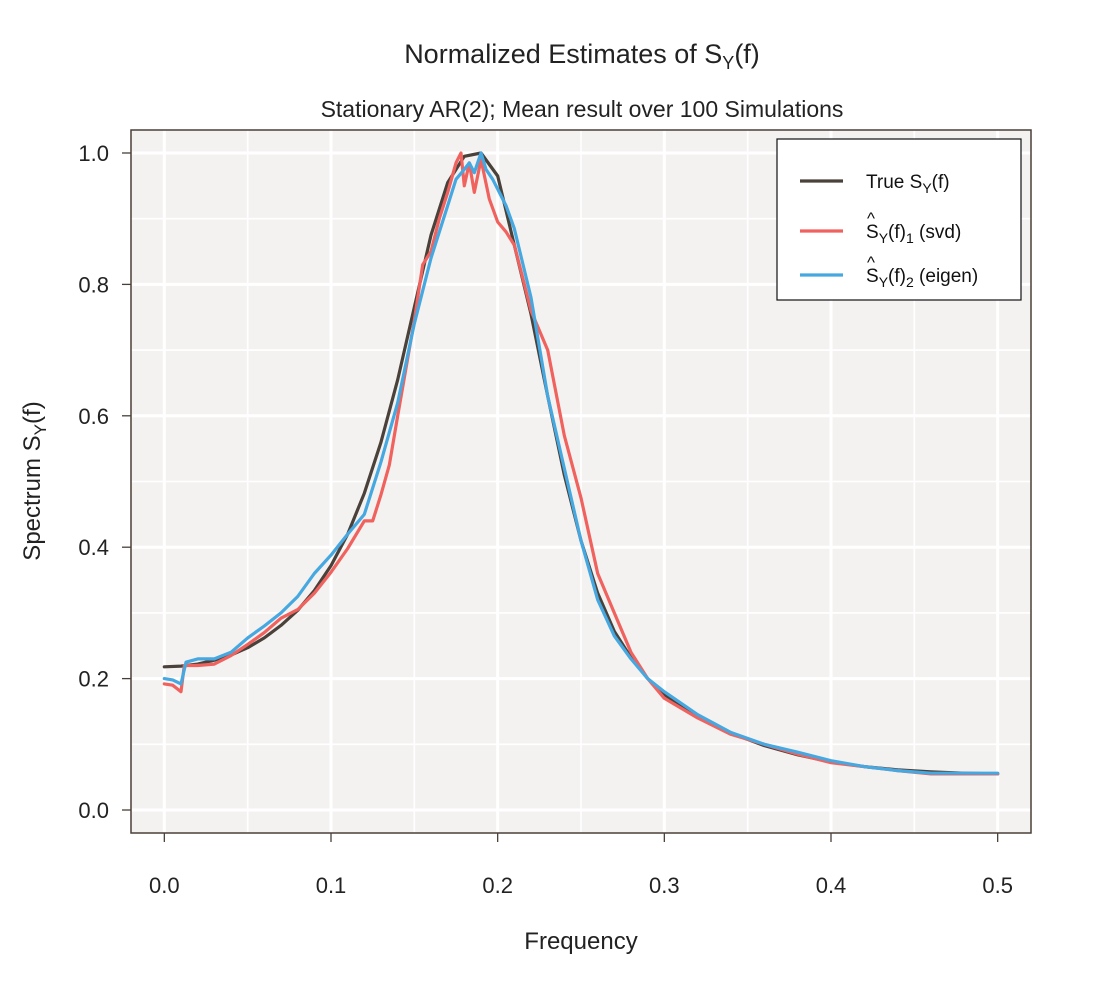 The image size is (1100, 1000). I want to click on y-tick-label: 1.0, so click(93, 153).